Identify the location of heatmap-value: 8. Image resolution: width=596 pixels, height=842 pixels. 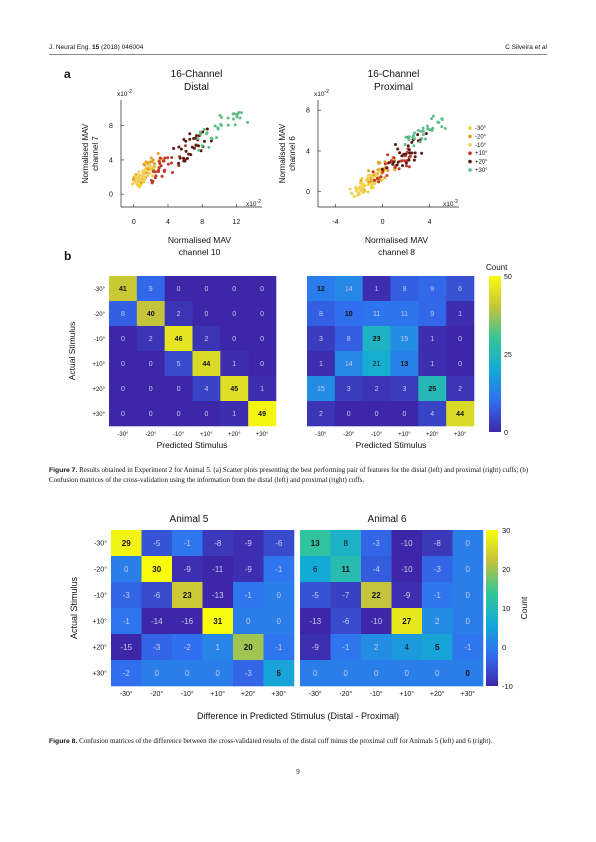
(346, 543).